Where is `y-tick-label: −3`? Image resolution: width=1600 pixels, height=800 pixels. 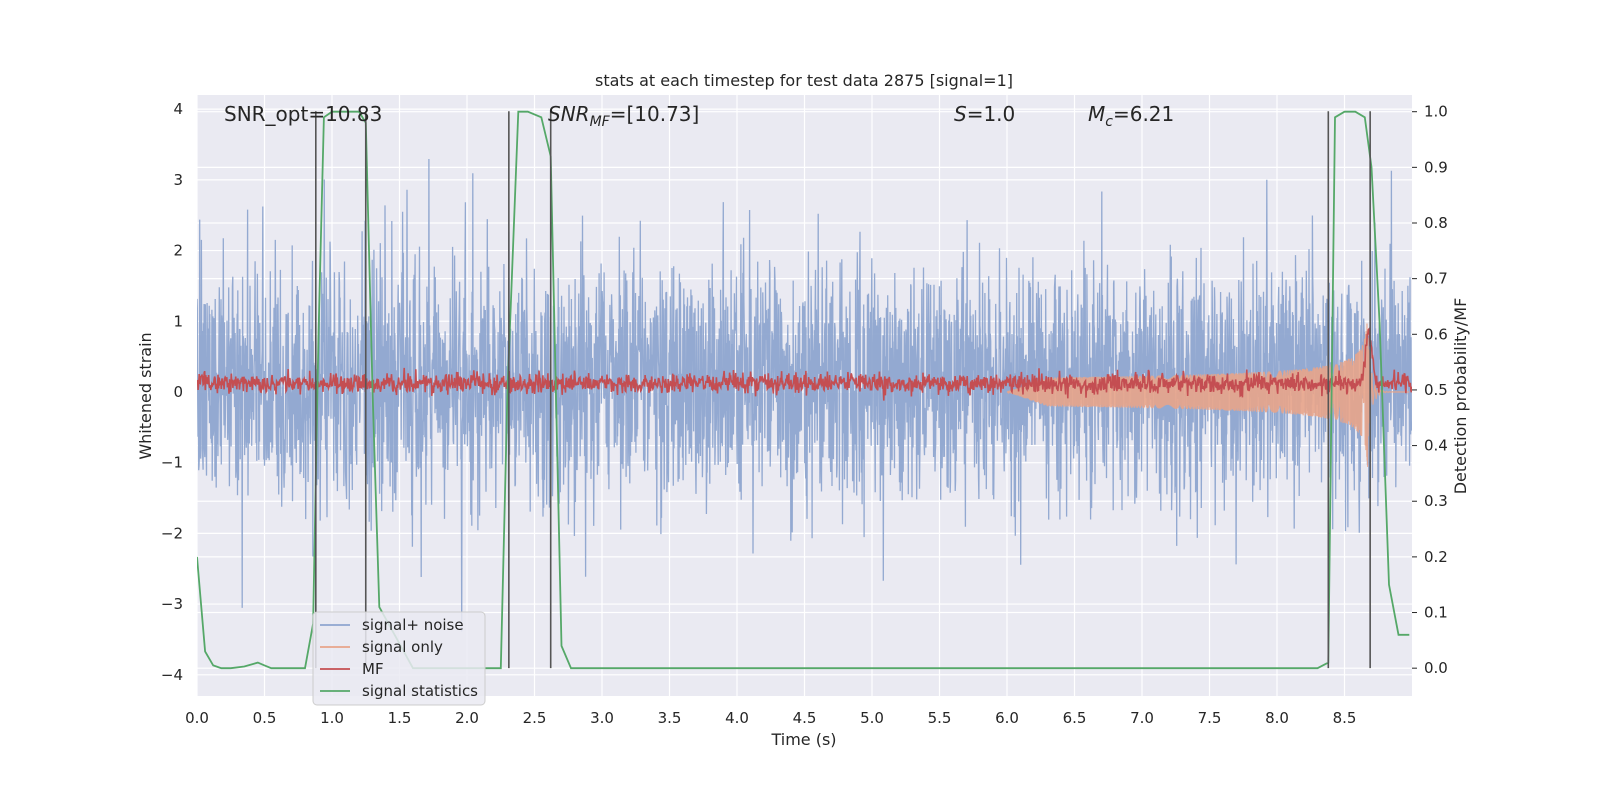 y-tick-label: −3 is located at coordinates (172, 604).